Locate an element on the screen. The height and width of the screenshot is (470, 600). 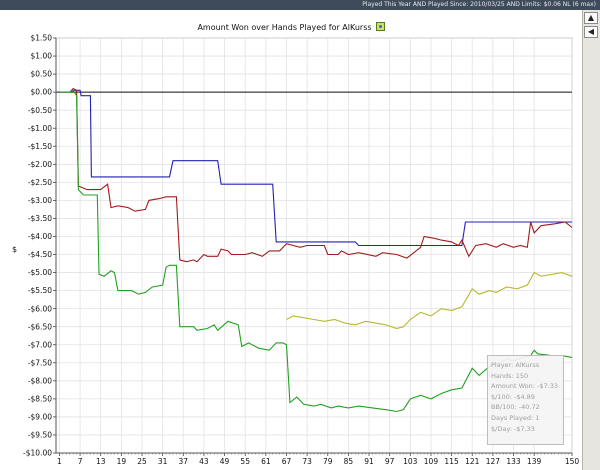
stat-player: Player: AlKurss is located at coordinates (515, 365).